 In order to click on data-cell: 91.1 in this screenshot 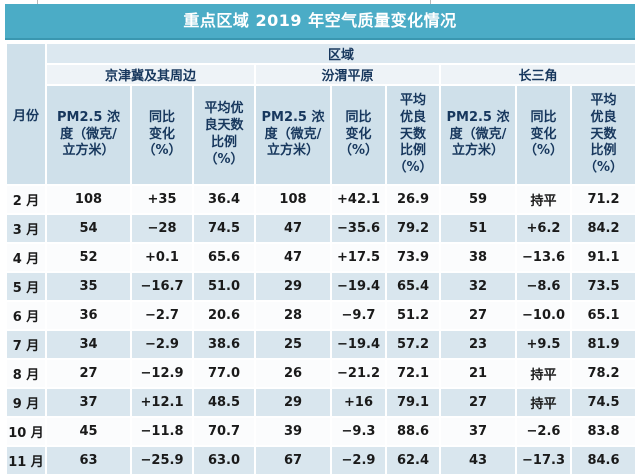, I will do `click(603, 257)`.